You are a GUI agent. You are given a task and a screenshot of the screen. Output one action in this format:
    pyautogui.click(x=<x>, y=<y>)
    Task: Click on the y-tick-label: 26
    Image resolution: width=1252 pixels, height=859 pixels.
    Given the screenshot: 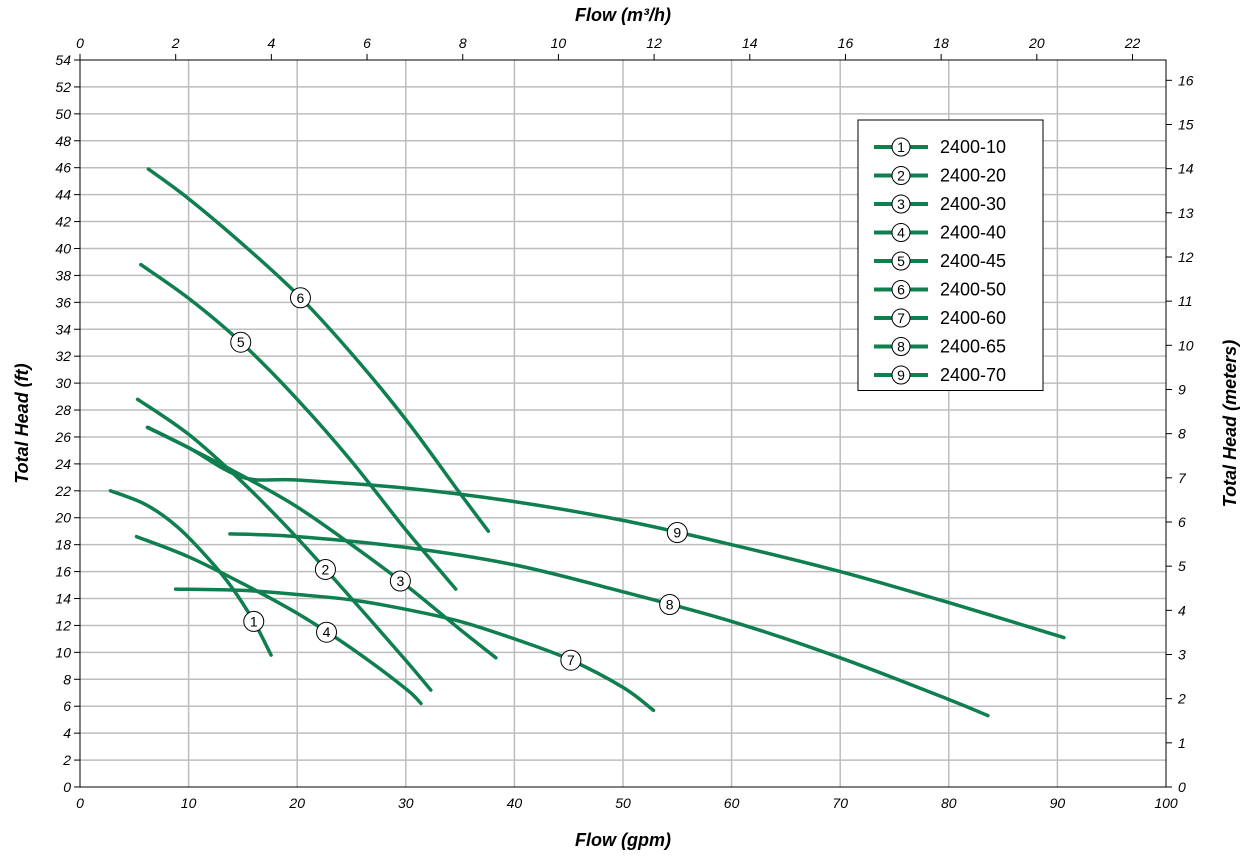 What is the action you would take?
    pyautogui.click(x=62, y=437)
    